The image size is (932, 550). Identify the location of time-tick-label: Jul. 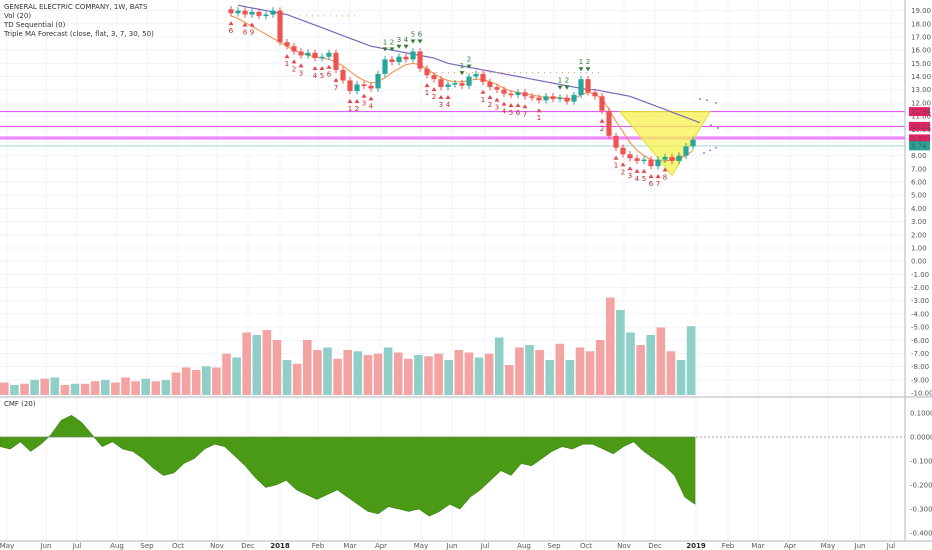
(485, 546).